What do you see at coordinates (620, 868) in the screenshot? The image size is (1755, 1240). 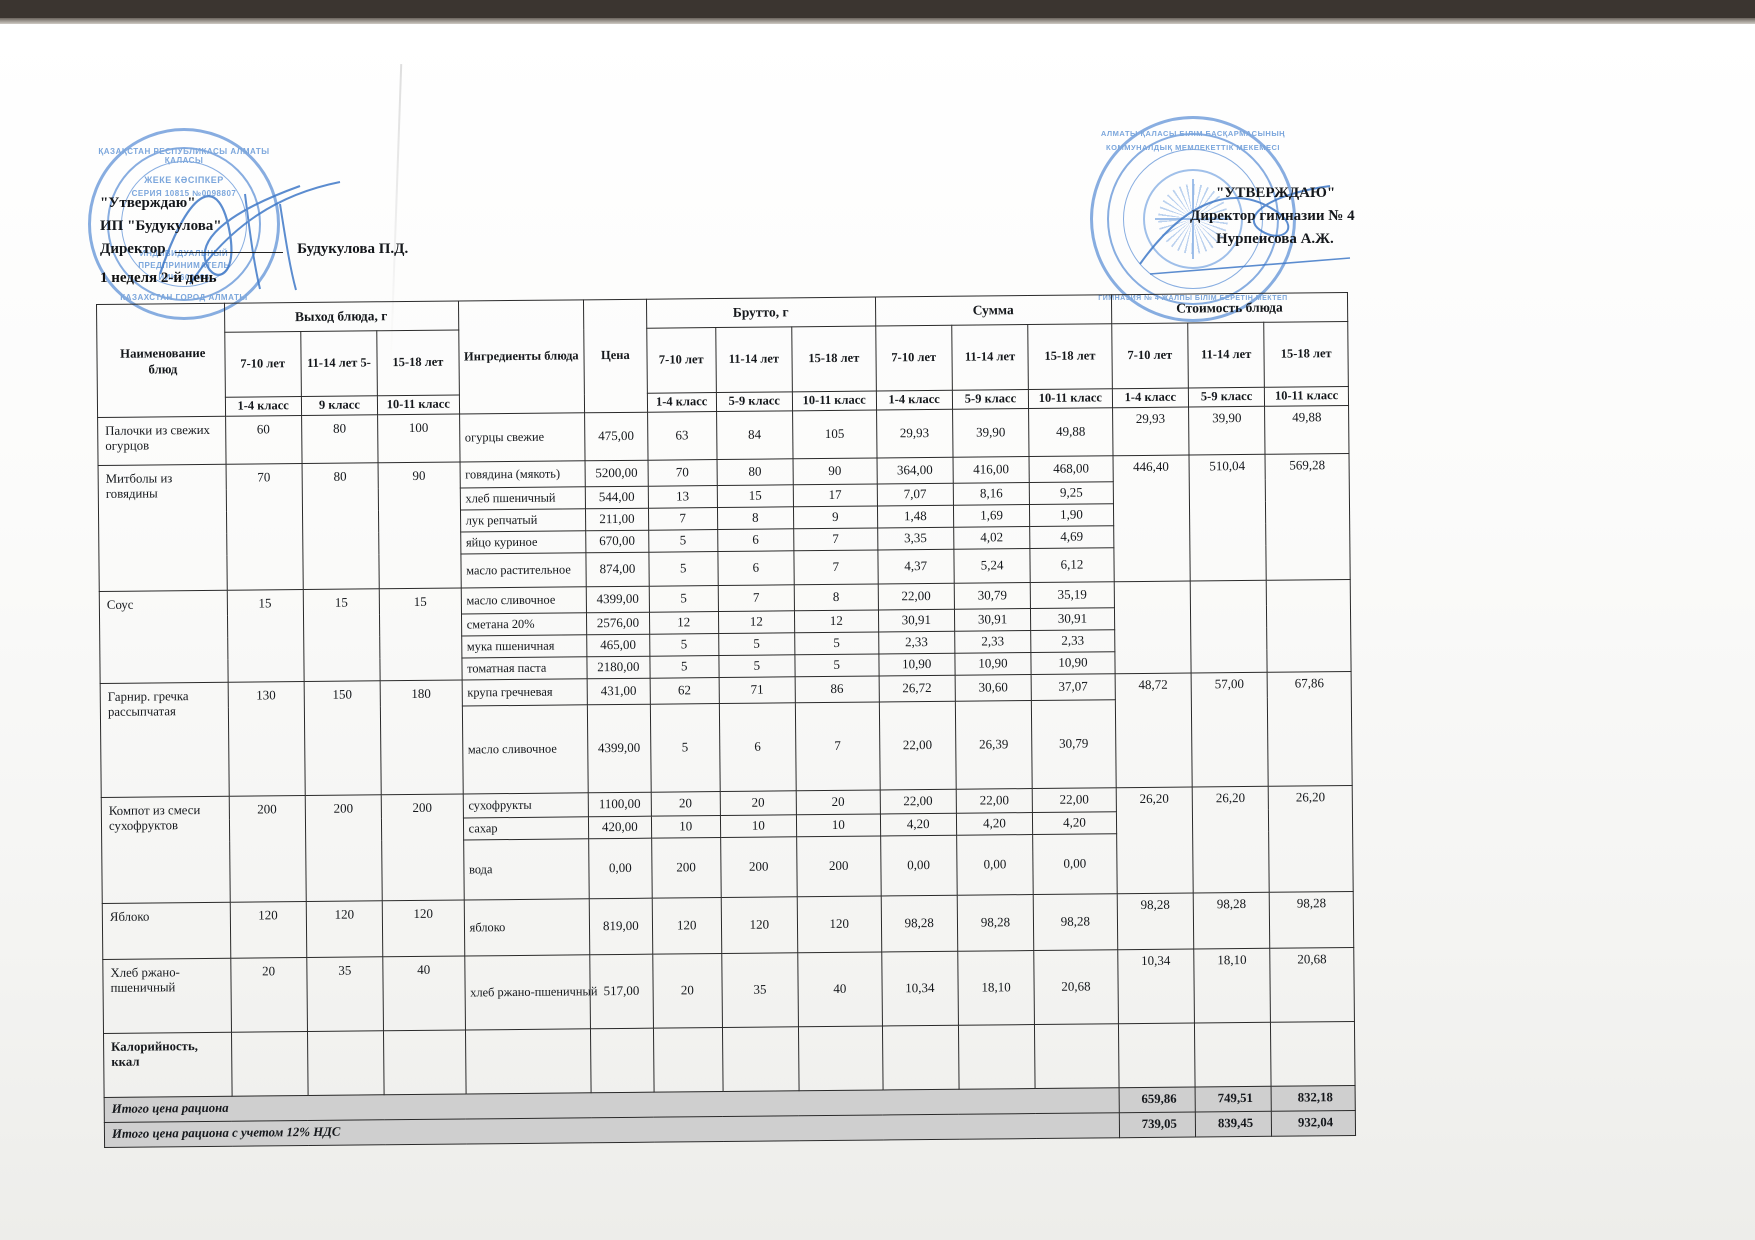 I see `ingredient-price-cell: 0,00` at bounding box center [620, 868].